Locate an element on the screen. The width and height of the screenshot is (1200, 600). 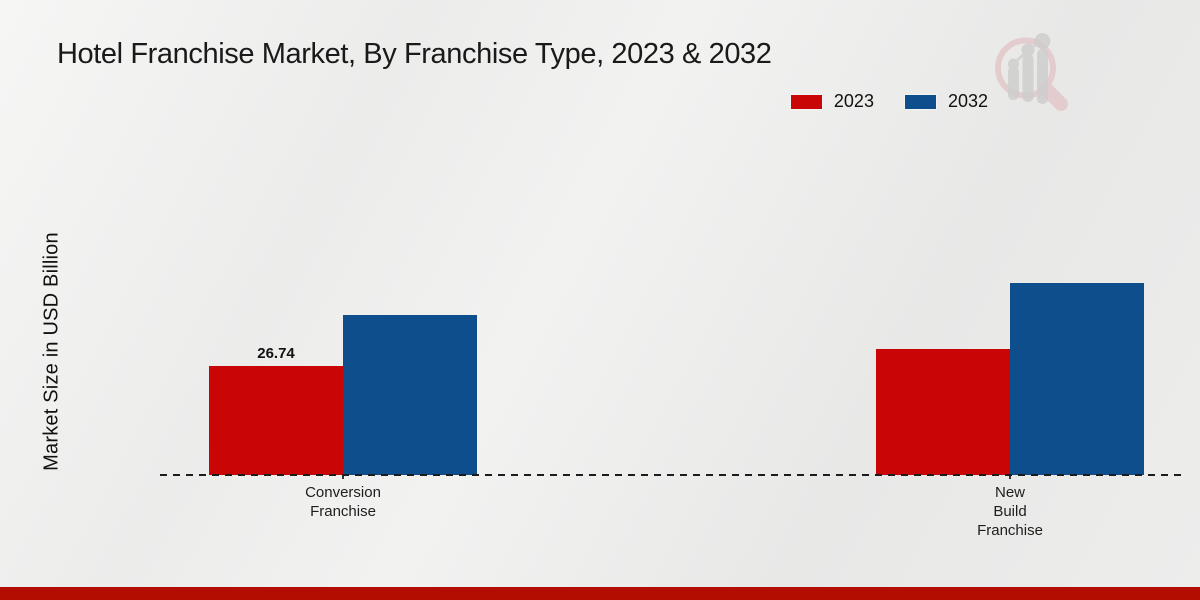
x-axis-dashed-line is located at coordinates (673, 475).